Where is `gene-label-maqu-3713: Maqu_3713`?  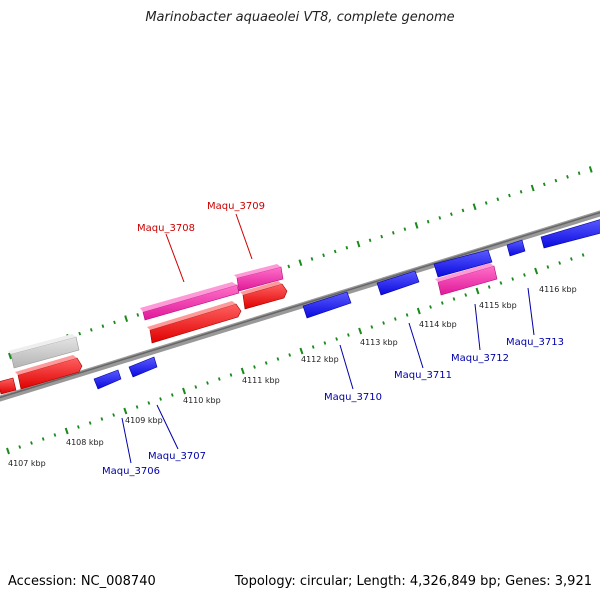
gene-label-maqu-3713: Maqu_3713 is located at coordinates (535, 342).